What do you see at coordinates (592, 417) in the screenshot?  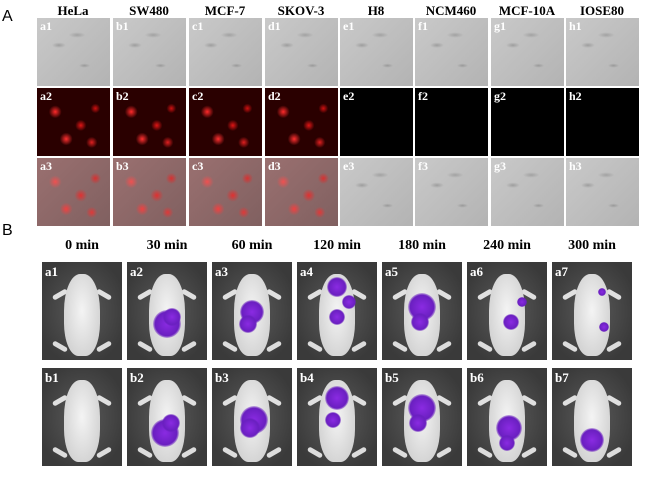 I see `mouse-image: b7` at bounding box center [592, 417].